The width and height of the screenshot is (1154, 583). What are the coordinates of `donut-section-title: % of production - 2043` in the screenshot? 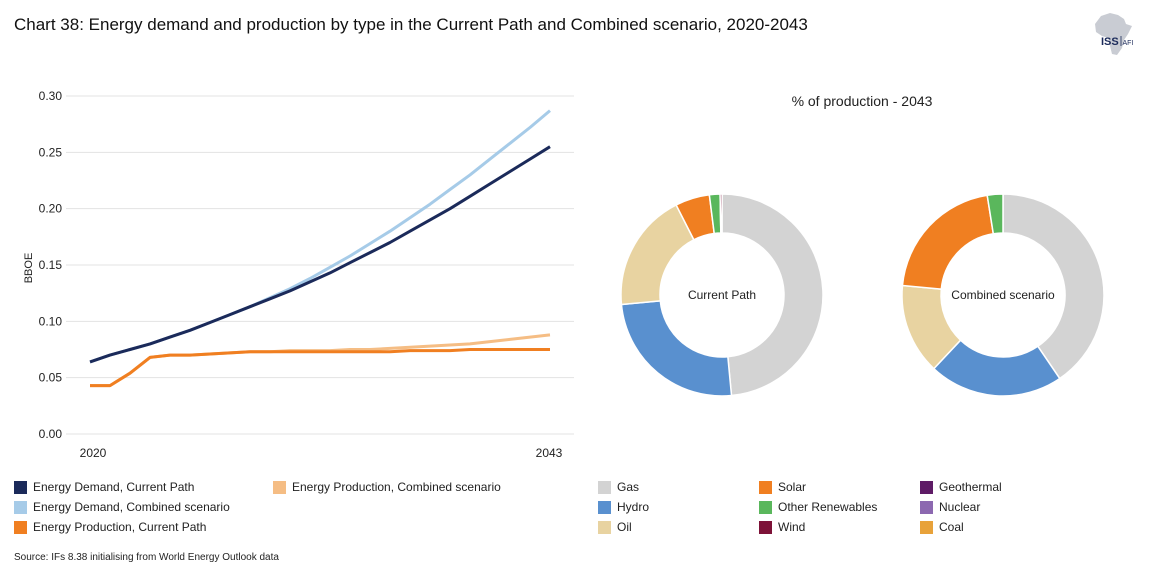 It's located at (862, 101).